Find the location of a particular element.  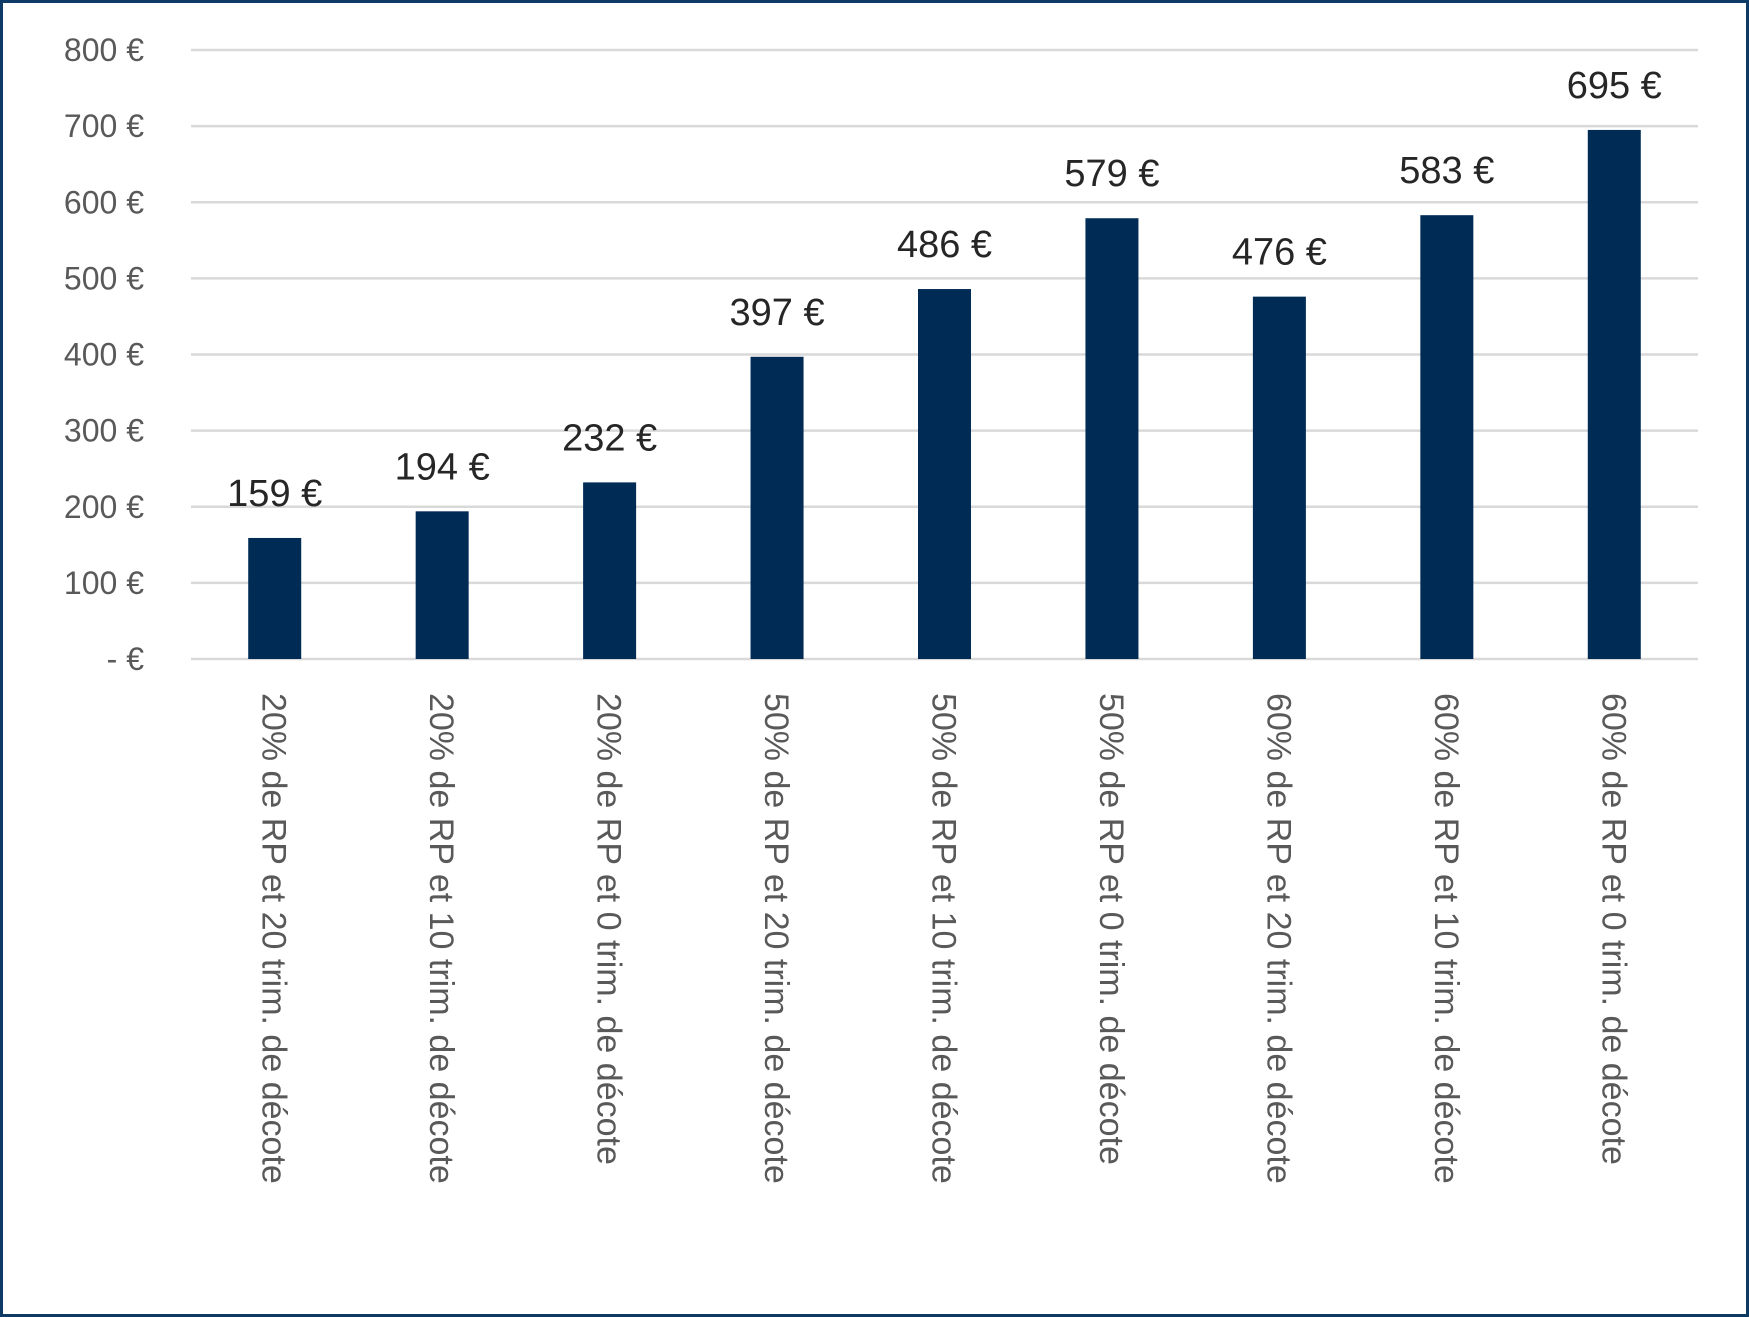

data-label: 159 € is located at coordinates (274, 494).